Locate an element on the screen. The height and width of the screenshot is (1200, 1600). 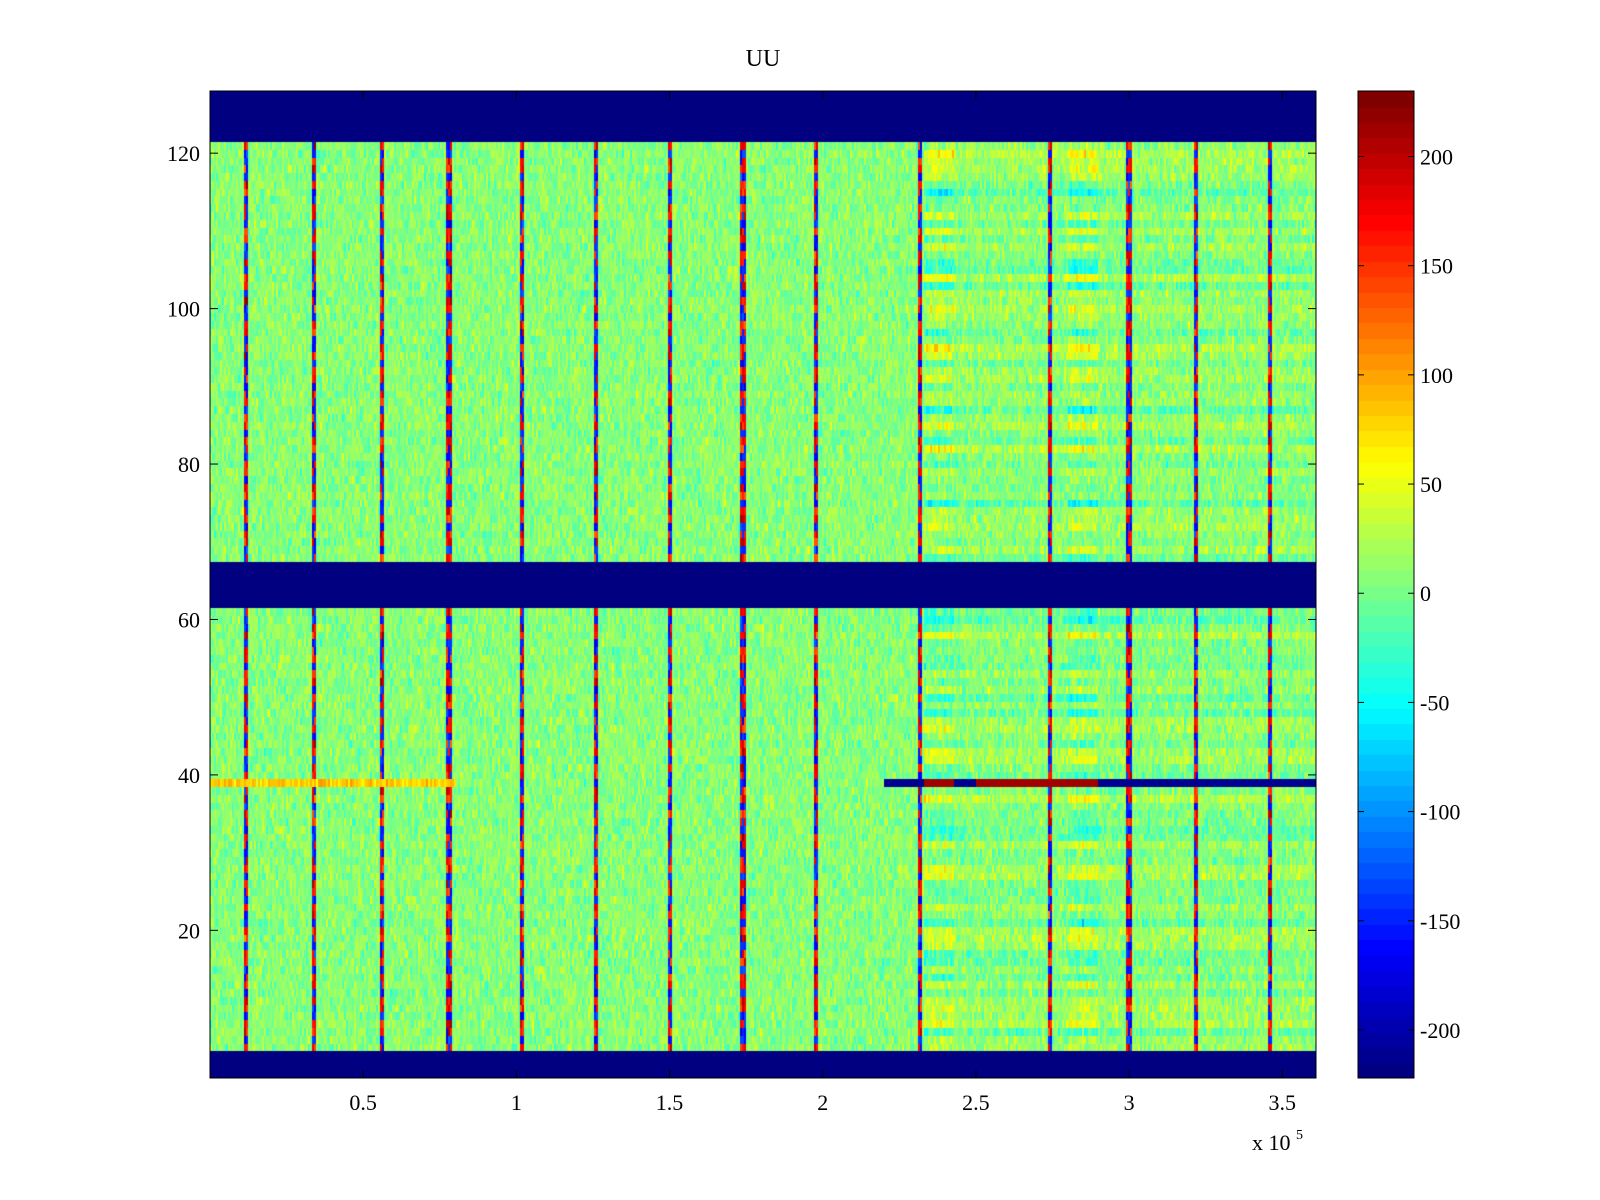
y-tick-label: 20 is located at coordinates (189, 930).